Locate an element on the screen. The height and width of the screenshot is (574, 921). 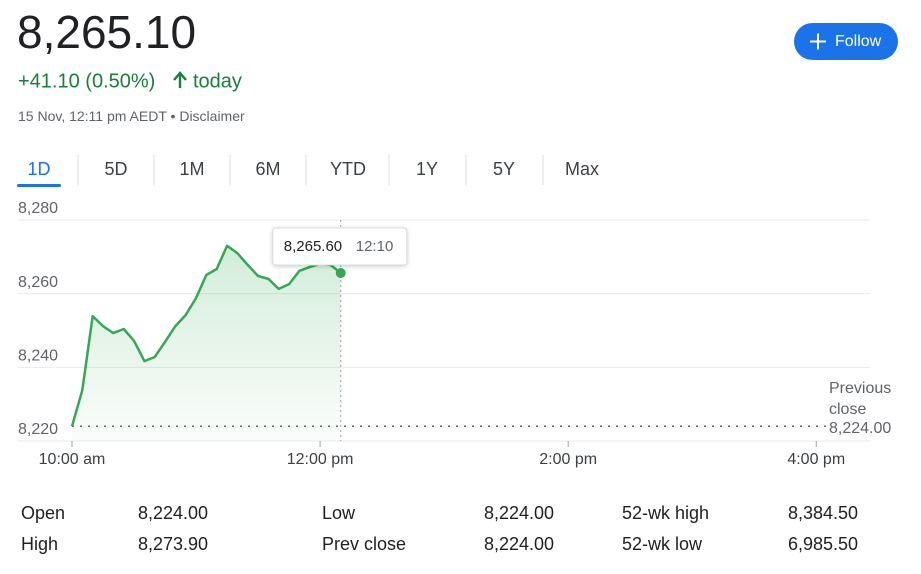
x-tick-label: 4:00 pm is located at coordinates (816, 459).